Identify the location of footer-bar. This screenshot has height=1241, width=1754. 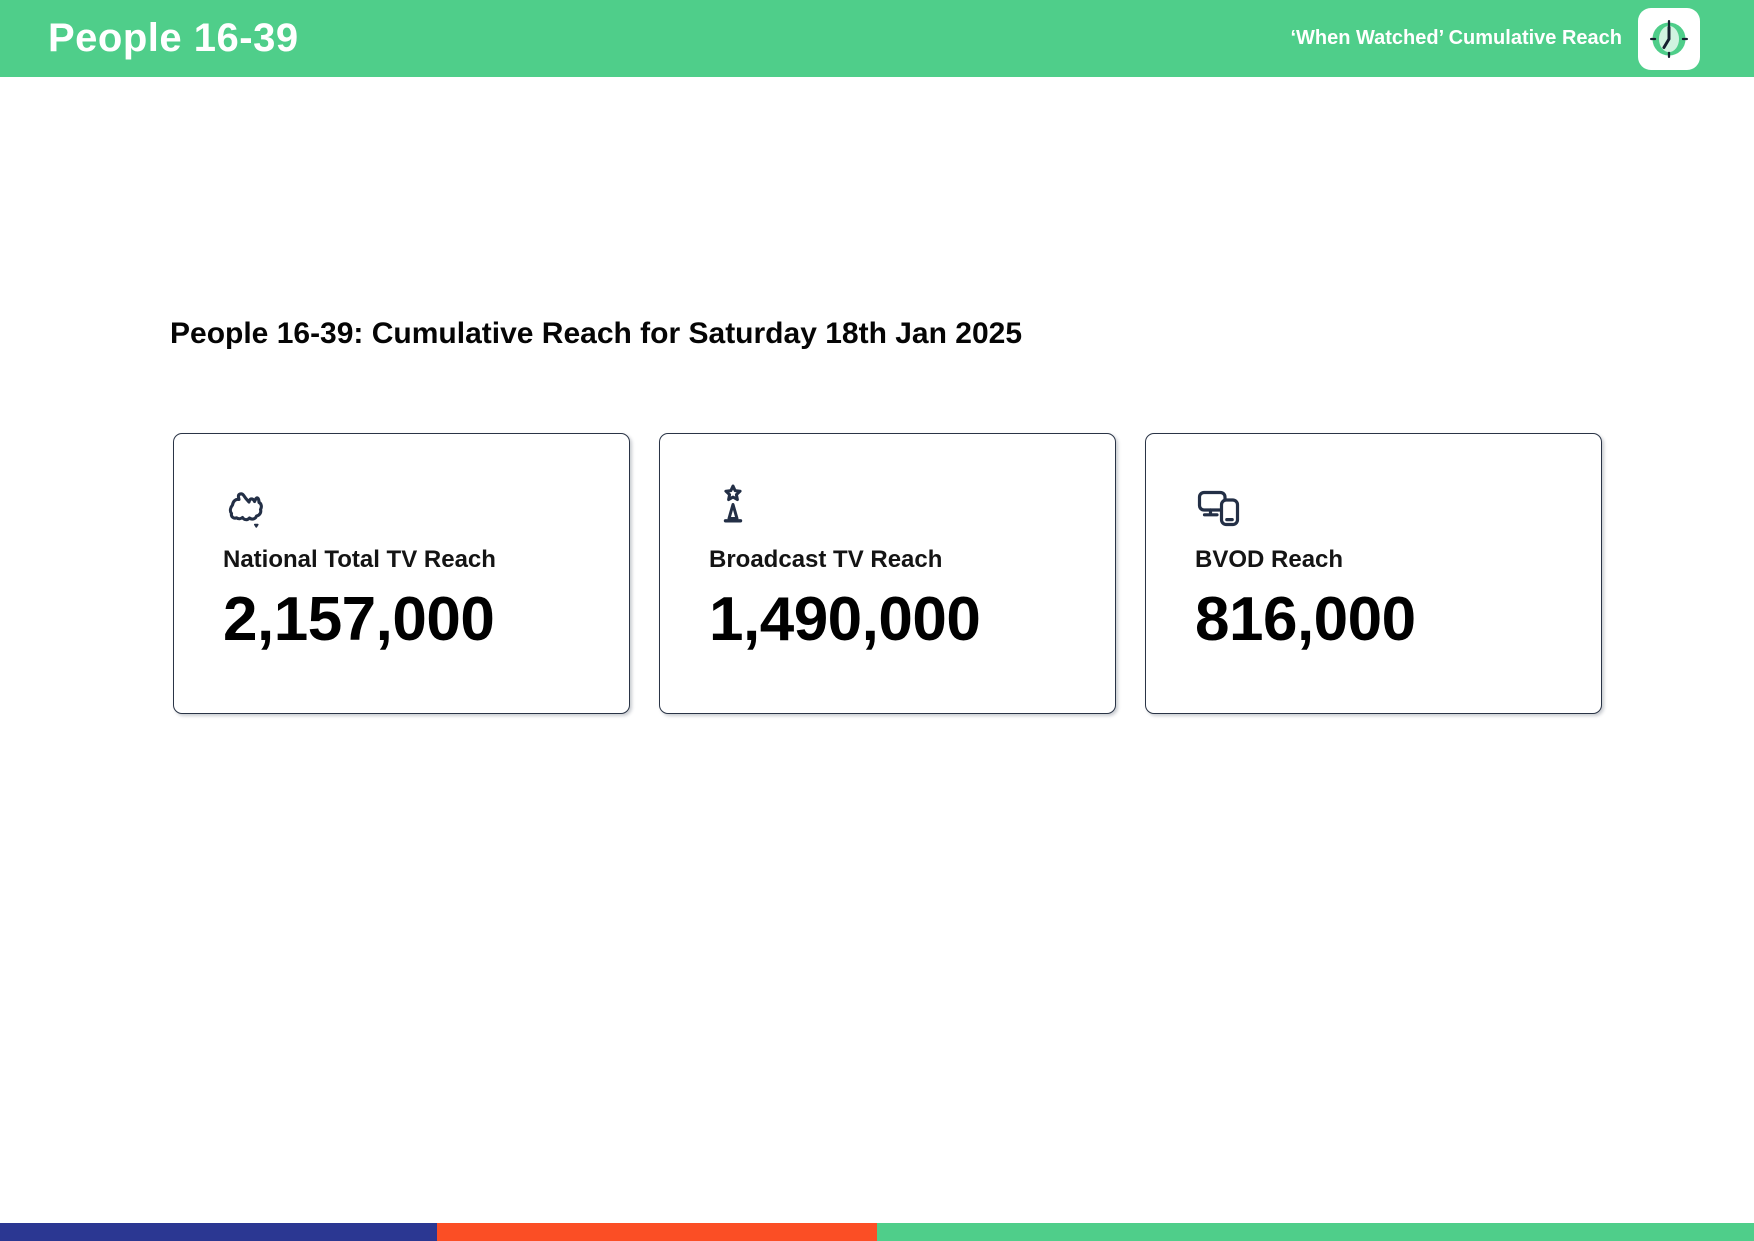
(877, 1232).